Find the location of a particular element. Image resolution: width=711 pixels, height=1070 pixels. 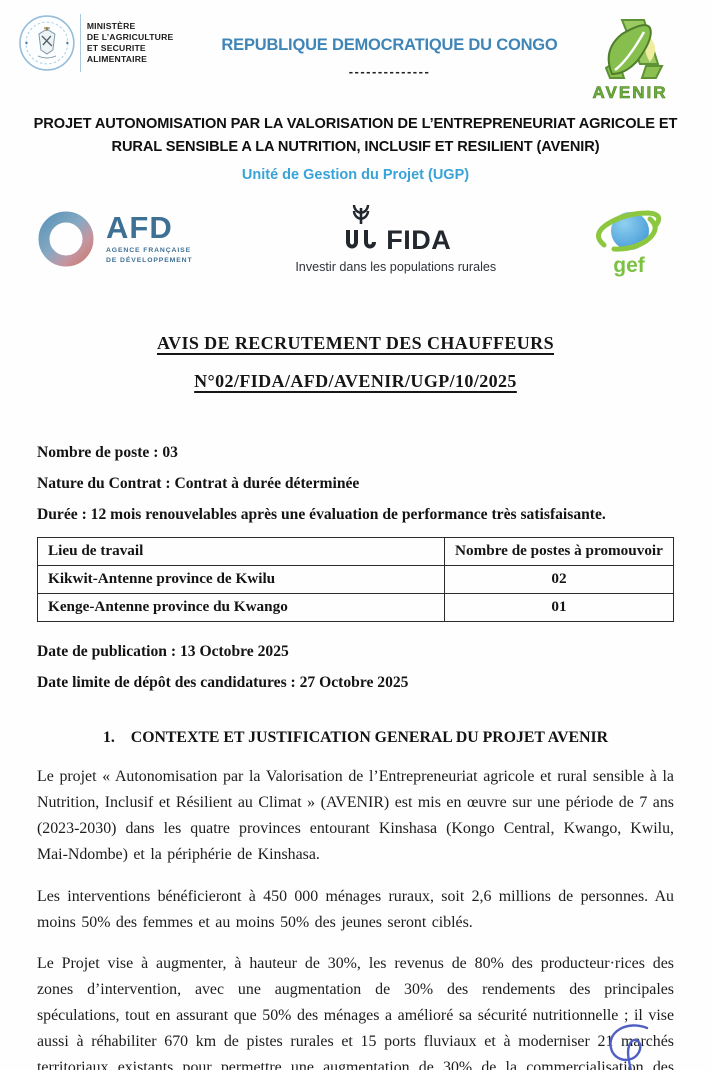

notice-title-line-2: N°02/FIDA/AFD/AVENIR/UGP/10/2025 is located at coordinates (355, 381).